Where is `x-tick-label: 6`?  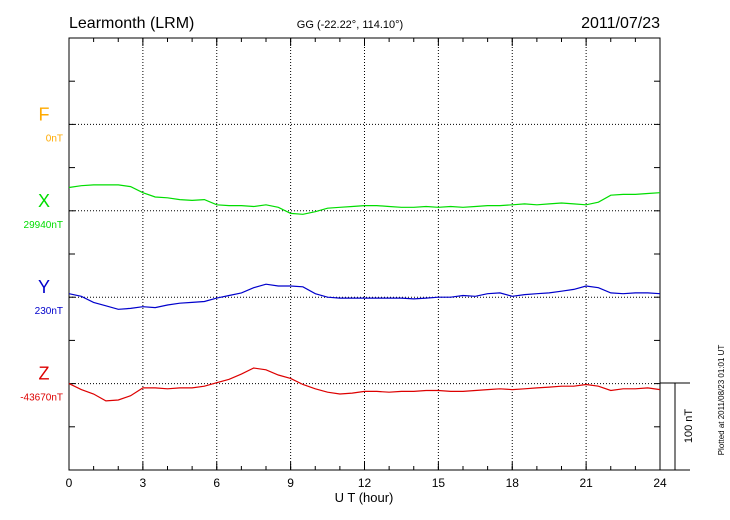 x-tick-label: 6 is located at coordinates (216, 483).